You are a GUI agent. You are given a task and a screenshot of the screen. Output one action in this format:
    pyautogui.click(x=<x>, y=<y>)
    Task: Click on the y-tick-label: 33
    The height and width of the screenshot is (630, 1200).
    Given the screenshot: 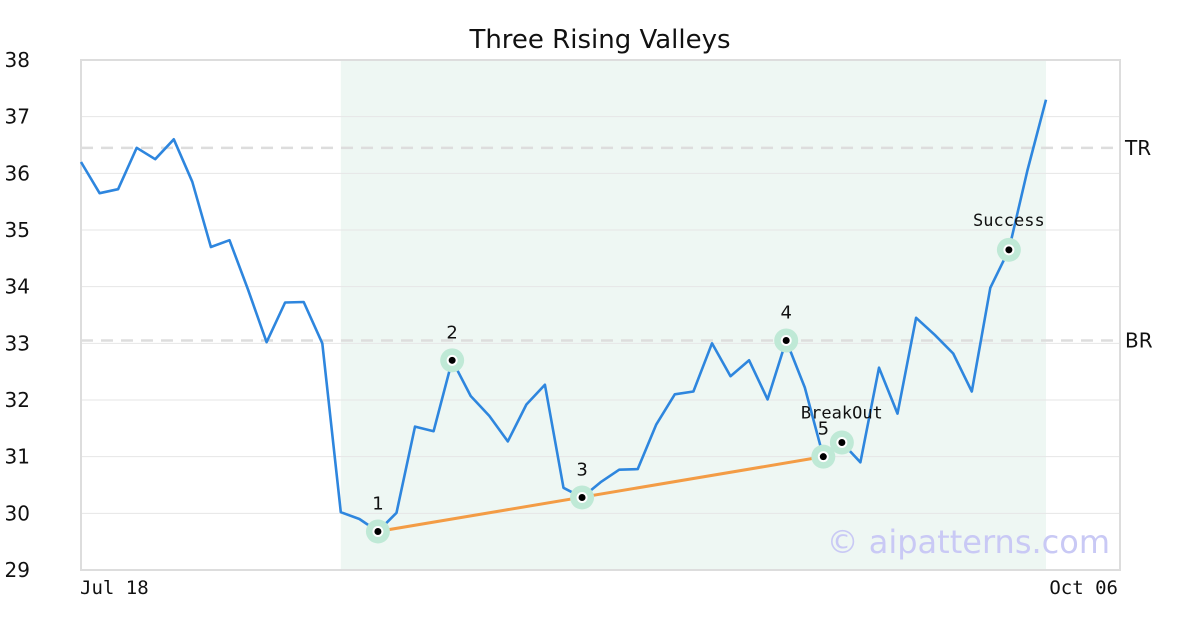 What is the action you would take?
    pyautogui.click(x=17, y=343)
    